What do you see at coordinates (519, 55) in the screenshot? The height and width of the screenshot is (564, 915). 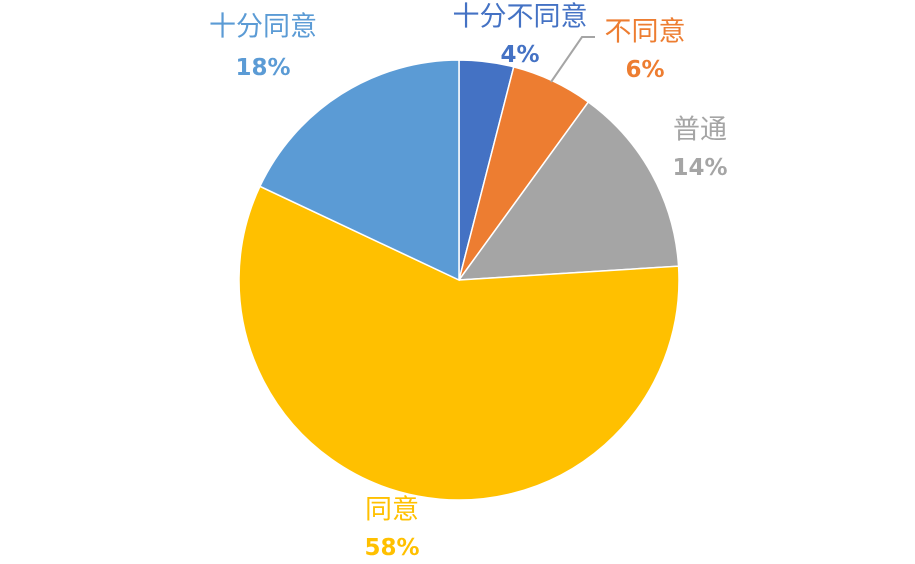 I see `slice-percent-label: 4%` at bounding box center [519, 55].